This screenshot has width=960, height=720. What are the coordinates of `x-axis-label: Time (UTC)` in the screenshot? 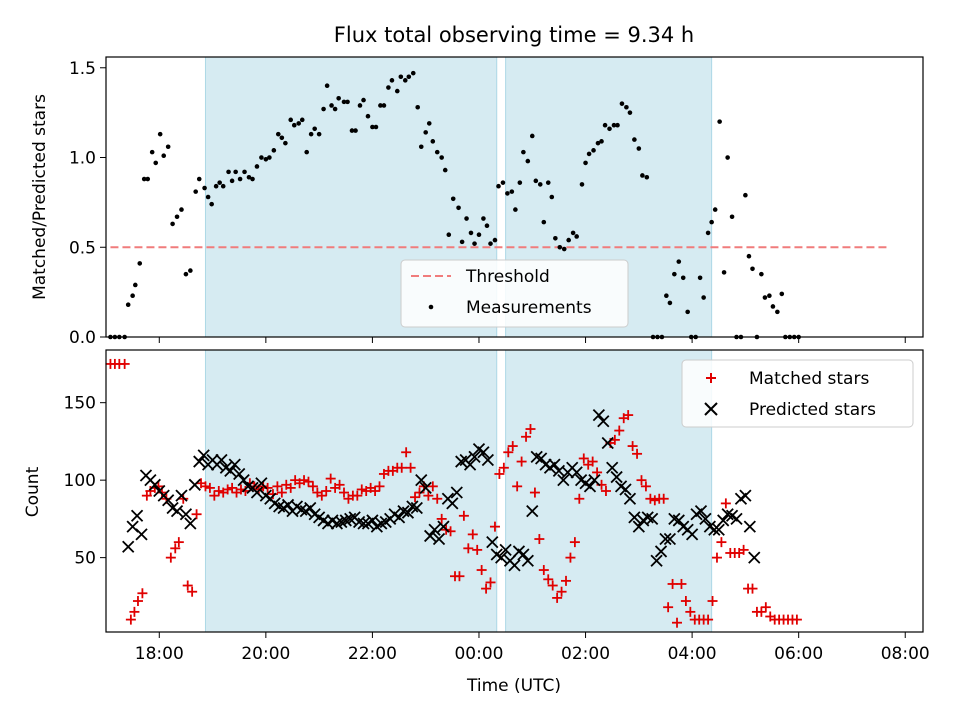 It's located at (513, 686).